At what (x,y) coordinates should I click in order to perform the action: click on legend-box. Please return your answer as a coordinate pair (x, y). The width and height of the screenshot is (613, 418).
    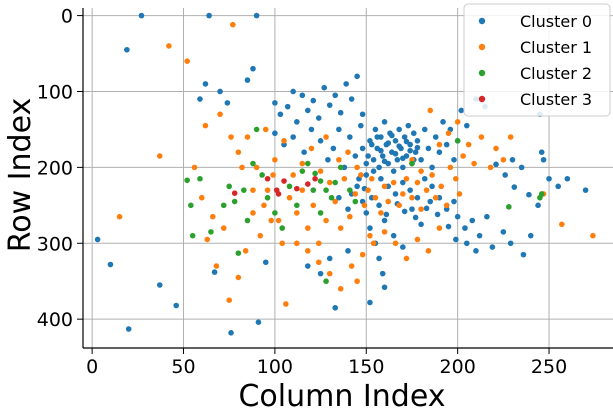
    Looking at the image, I should click on (537, 60).